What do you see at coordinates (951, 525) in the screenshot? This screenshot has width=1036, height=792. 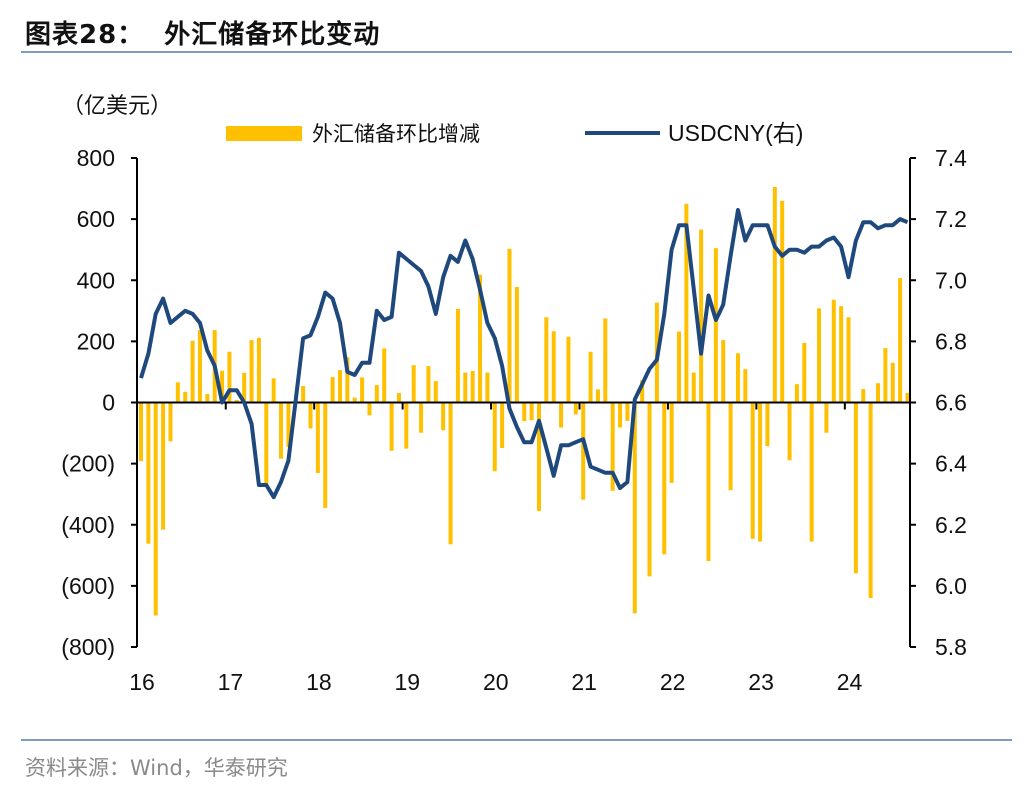 I see `right-tick-label: 6.2` at bounding box center [951, 525].